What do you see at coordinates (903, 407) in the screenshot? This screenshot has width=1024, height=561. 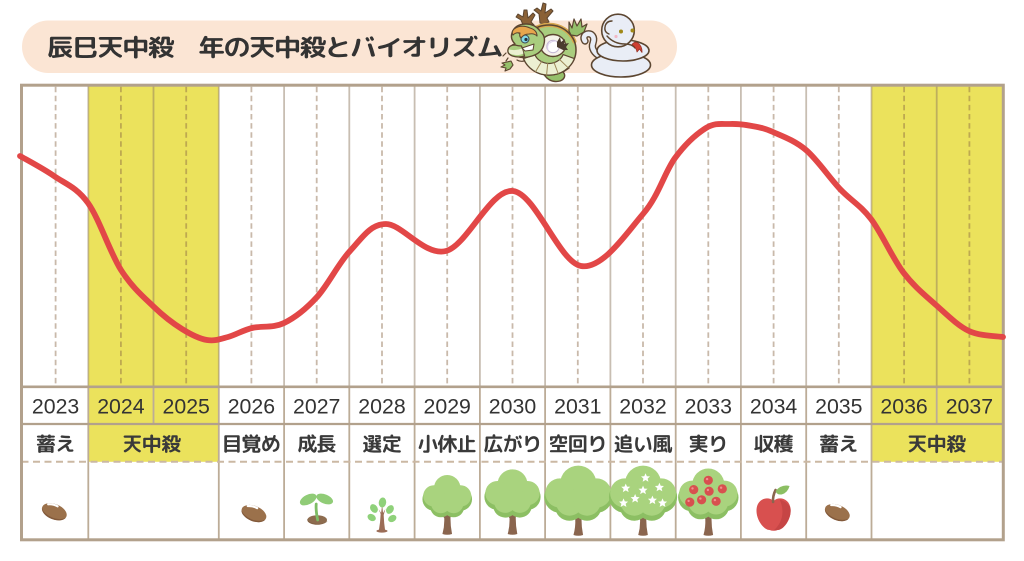 I see `svg-text: 2036` at bounding box center [903, 407].